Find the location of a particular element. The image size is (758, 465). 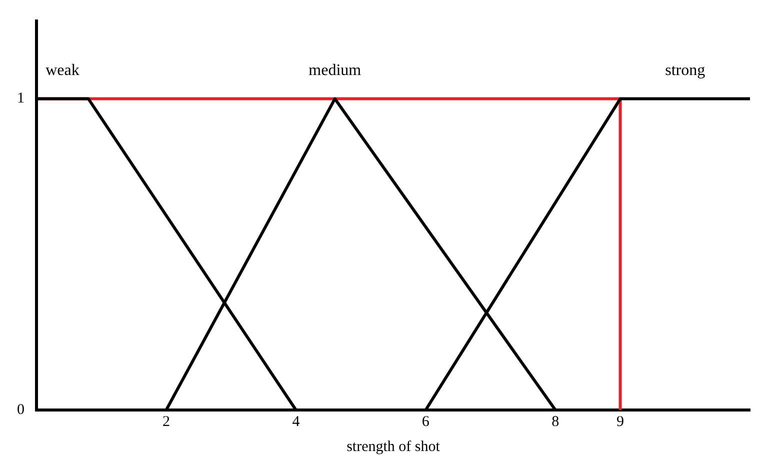

series-label: strong is located at coordinates (685, 71).